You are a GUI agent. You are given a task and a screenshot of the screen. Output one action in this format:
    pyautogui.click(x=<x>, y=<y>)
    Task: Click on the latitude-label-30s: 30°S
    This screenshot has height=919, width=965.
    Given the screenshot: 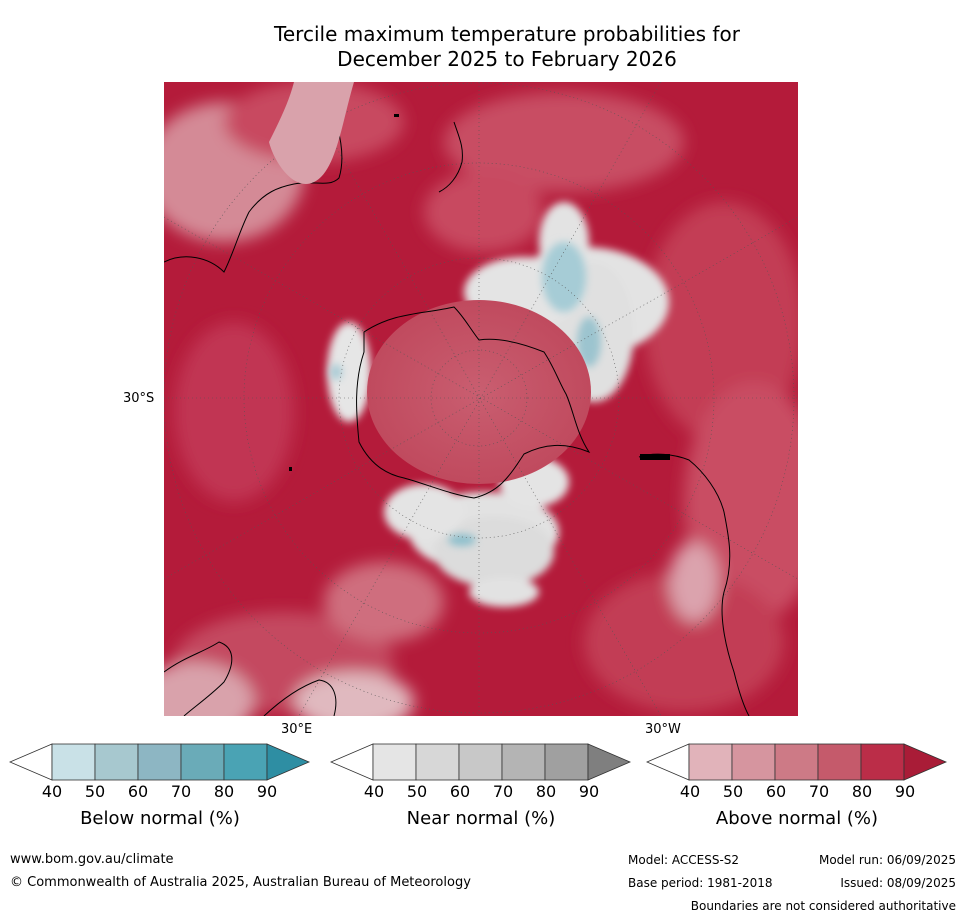 What is the action you would take?
    pyautogui.click(x=139, y=398)
    